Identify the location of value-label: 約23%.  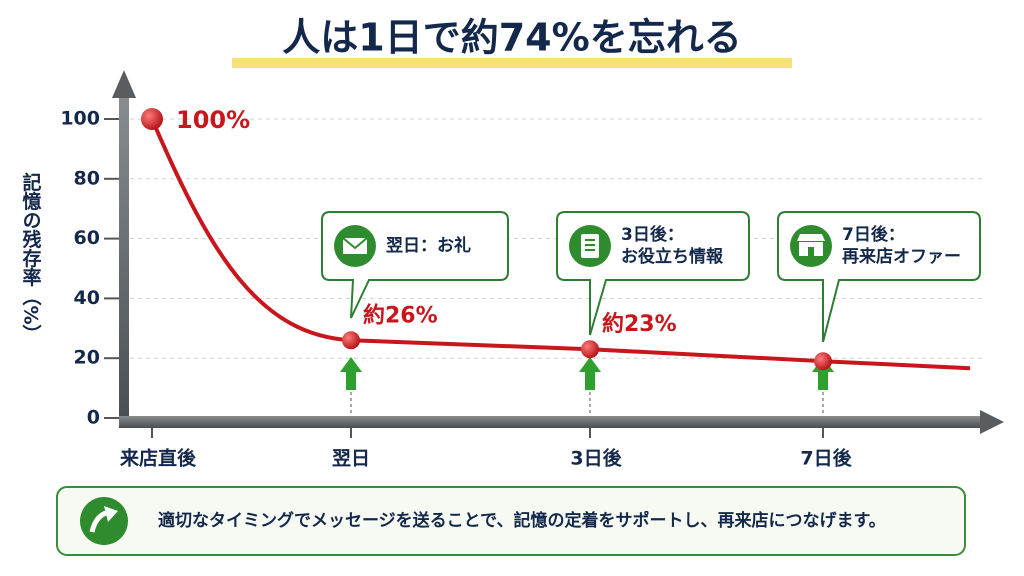
(639, 324).